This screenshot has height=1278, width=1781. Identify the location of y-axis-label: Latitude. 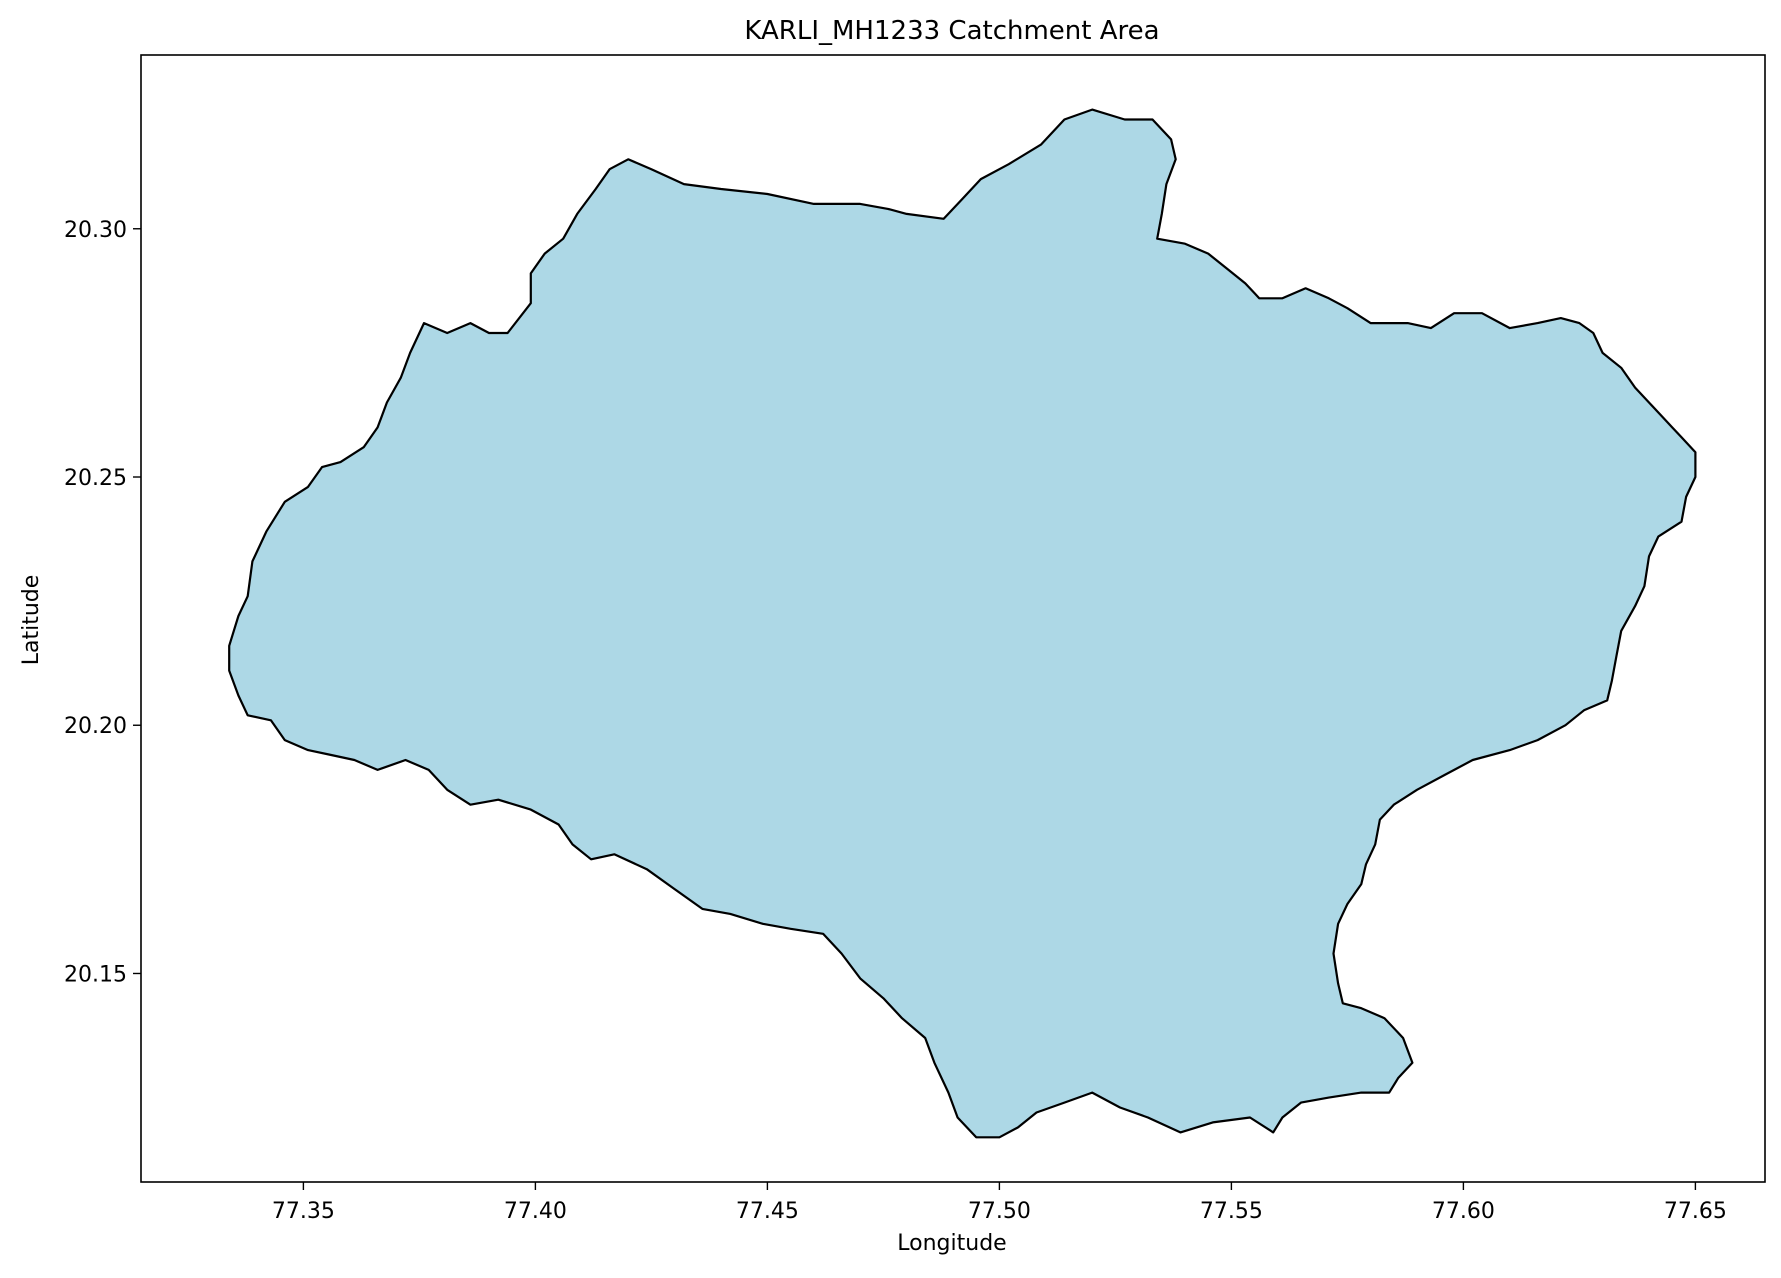
(31, 620).